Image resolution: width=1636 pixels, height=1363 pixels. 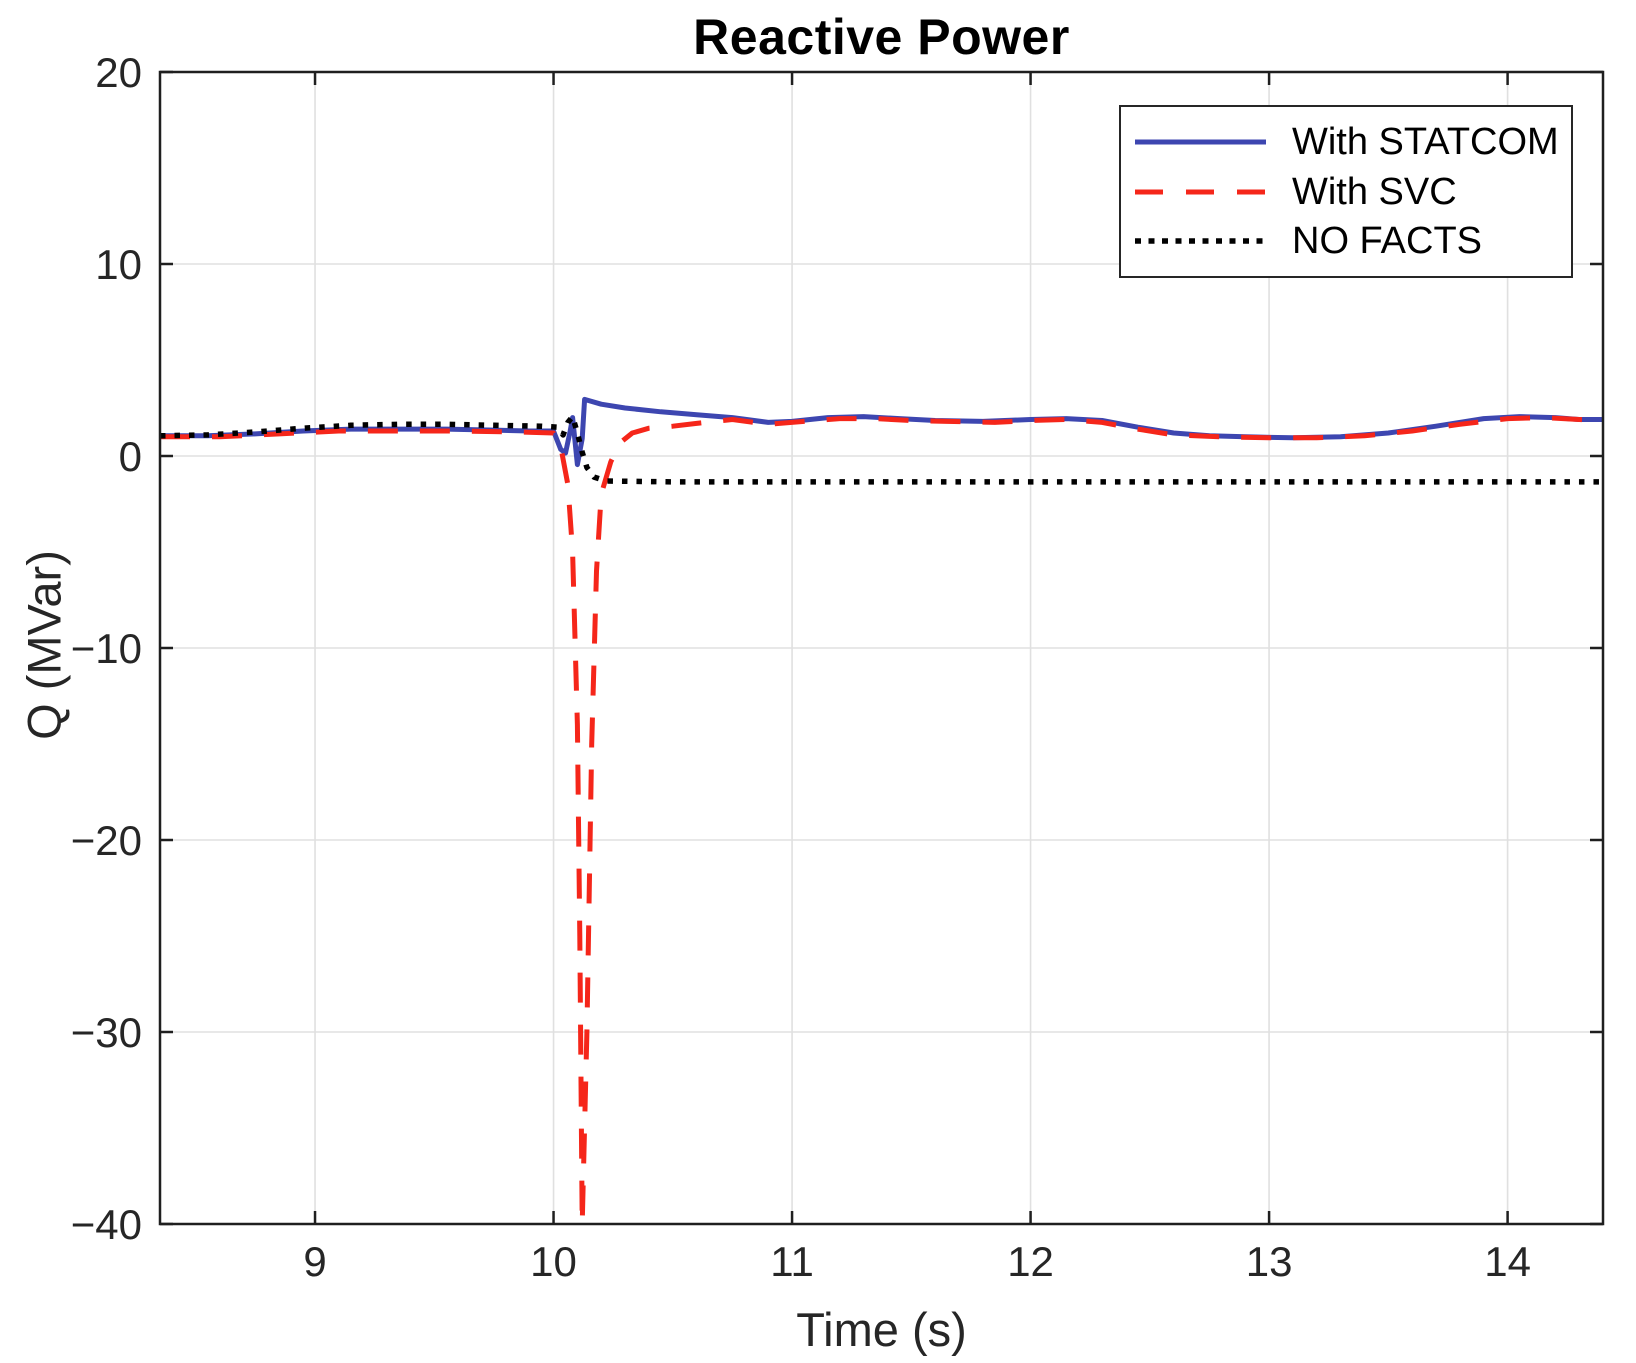 What do you see at coordinates (1269, 1261) in the screenshot?
I see `tick-label-x-13: 13` at bounding box center [1269, 1261].